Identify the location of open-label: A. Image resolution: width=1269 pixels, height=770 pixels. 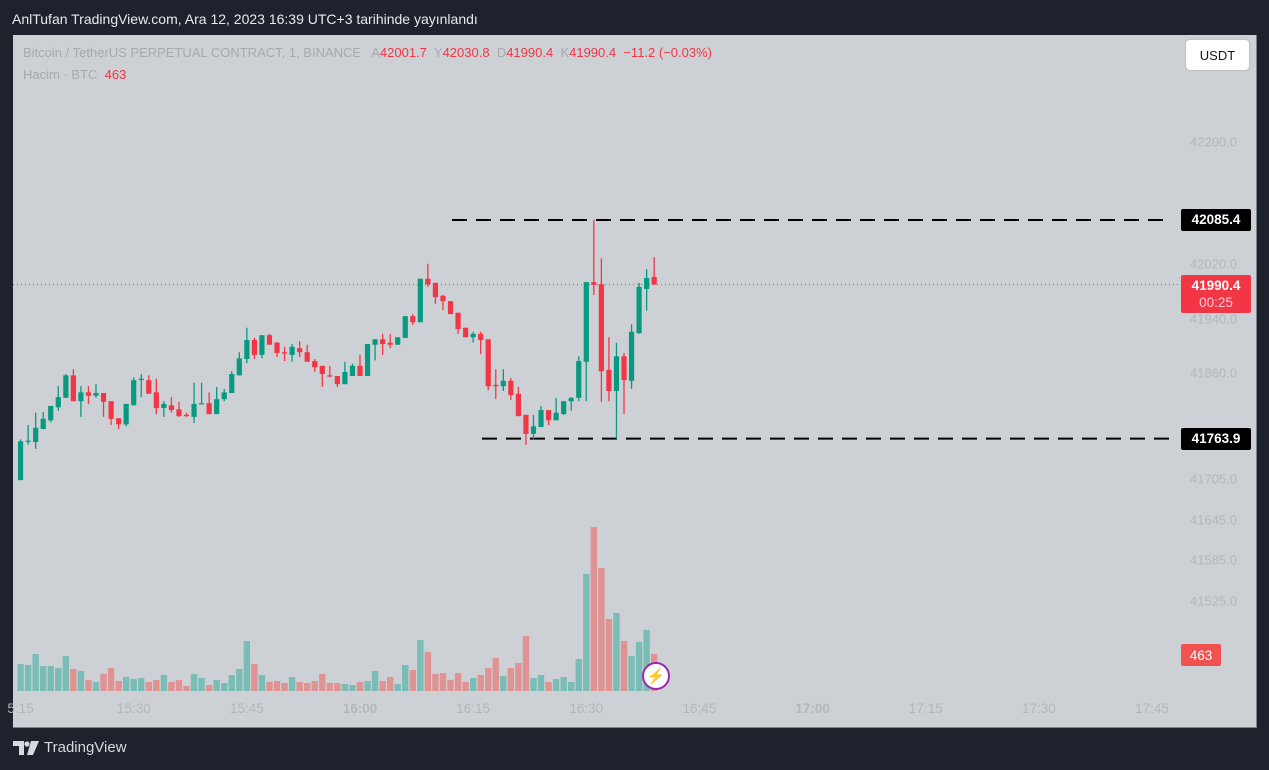
(375, 52).